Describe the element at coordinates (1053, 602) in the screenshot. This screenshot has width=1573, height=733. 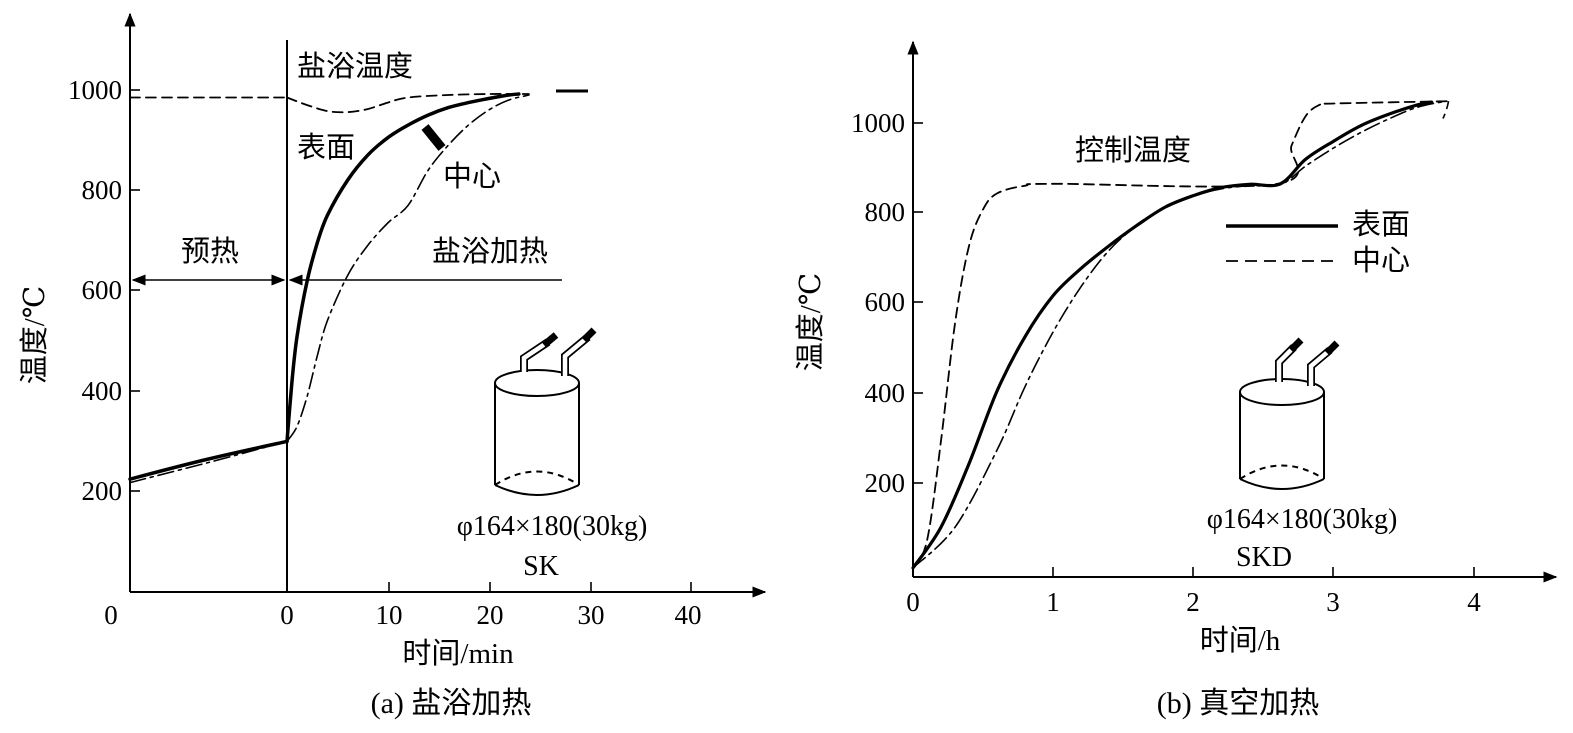
I see `chart-b-x-tick-label: 1` at that location.